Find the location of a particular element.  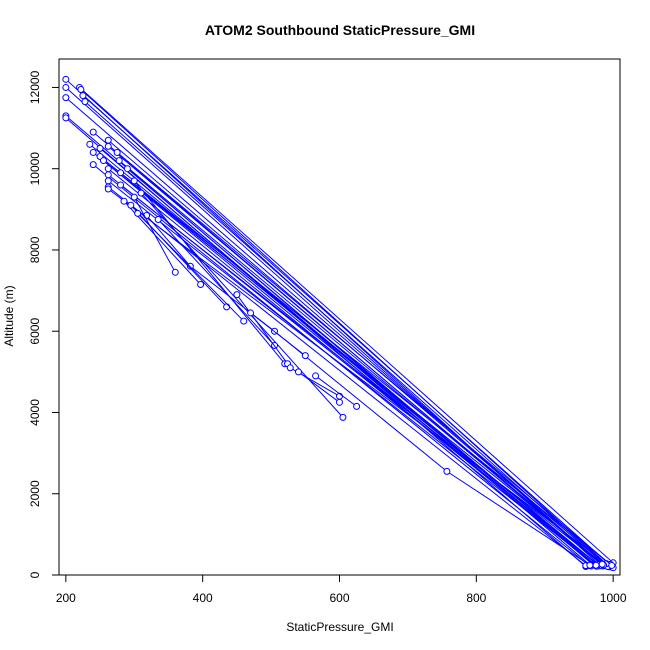

y-tick-label: 2000 is located at coordinates (35, 493).